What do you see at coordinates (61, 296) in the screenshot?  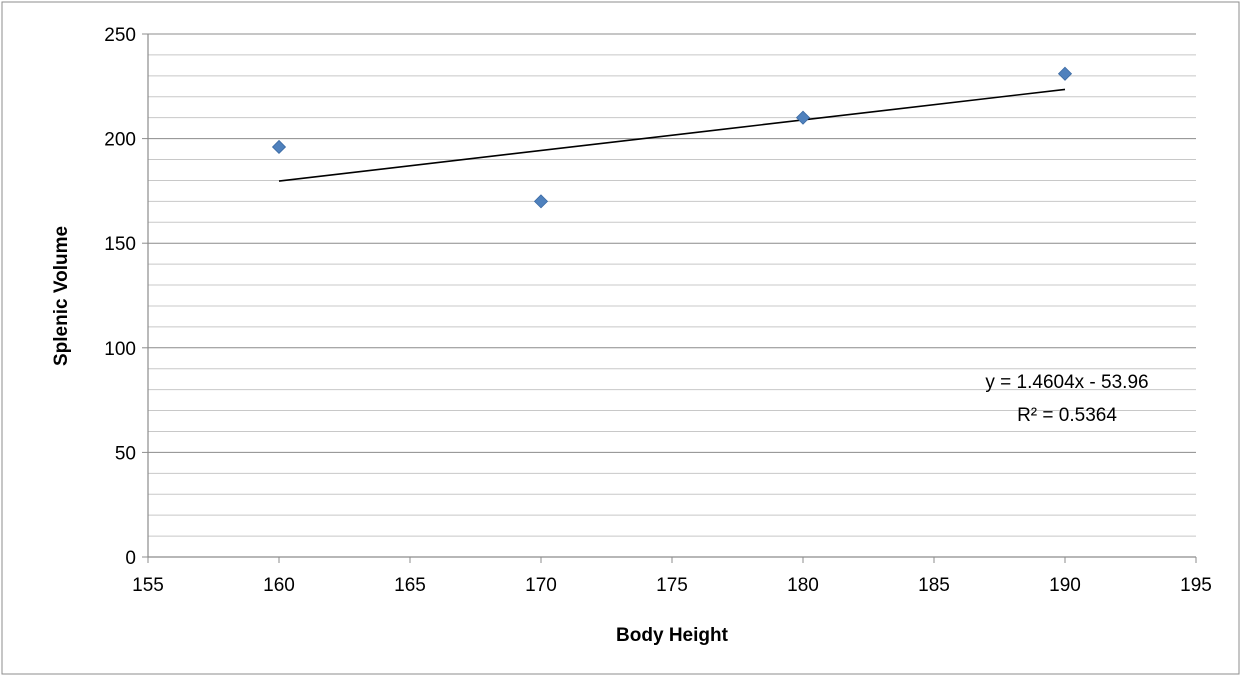 I see `y-axis-title: Splenic Volume` at bounding box center [61, 296].